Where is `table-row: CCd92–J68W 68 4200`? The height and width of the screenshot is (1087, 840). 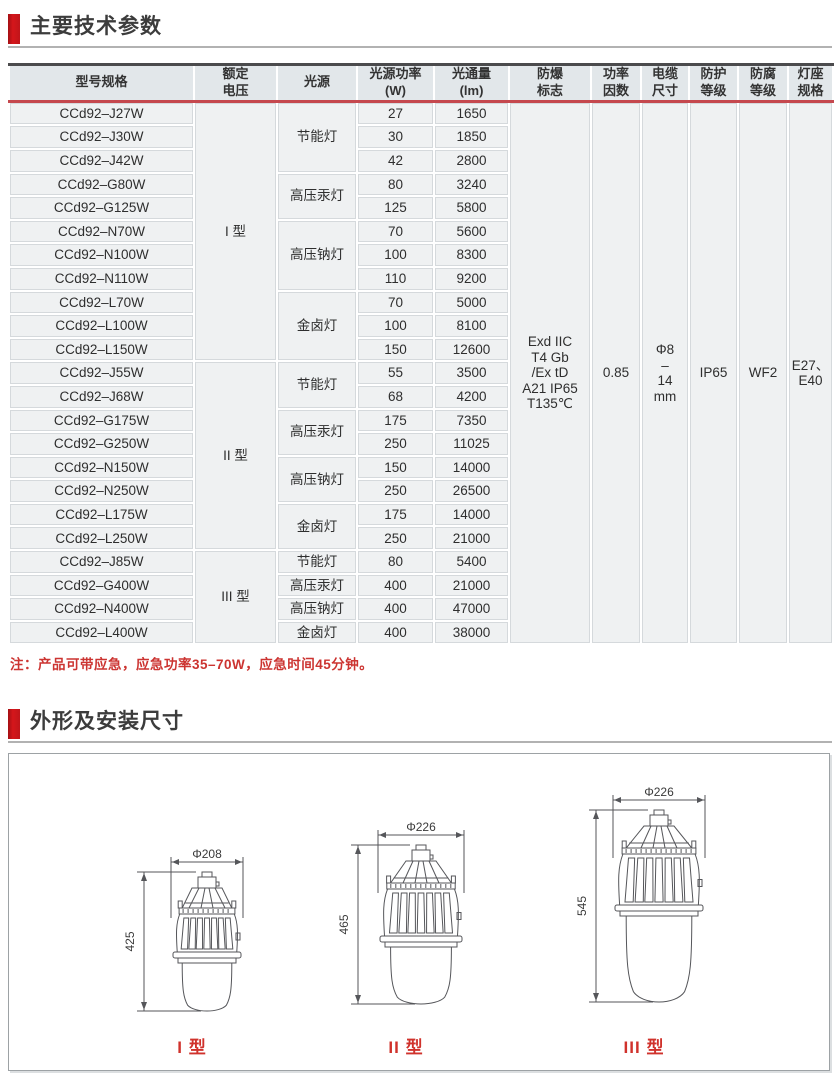 table-row: CCd92–J68W 68 4200 is located at coordinates (420, 396).